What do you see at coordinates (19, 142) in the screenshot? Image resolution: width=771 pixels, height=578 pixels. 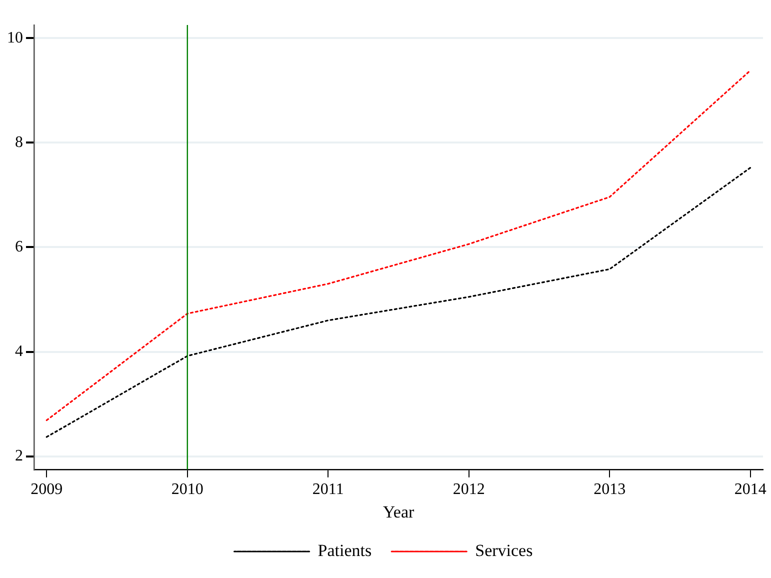 I see `y-tick-label: 8` at bounding box center [19, 142].